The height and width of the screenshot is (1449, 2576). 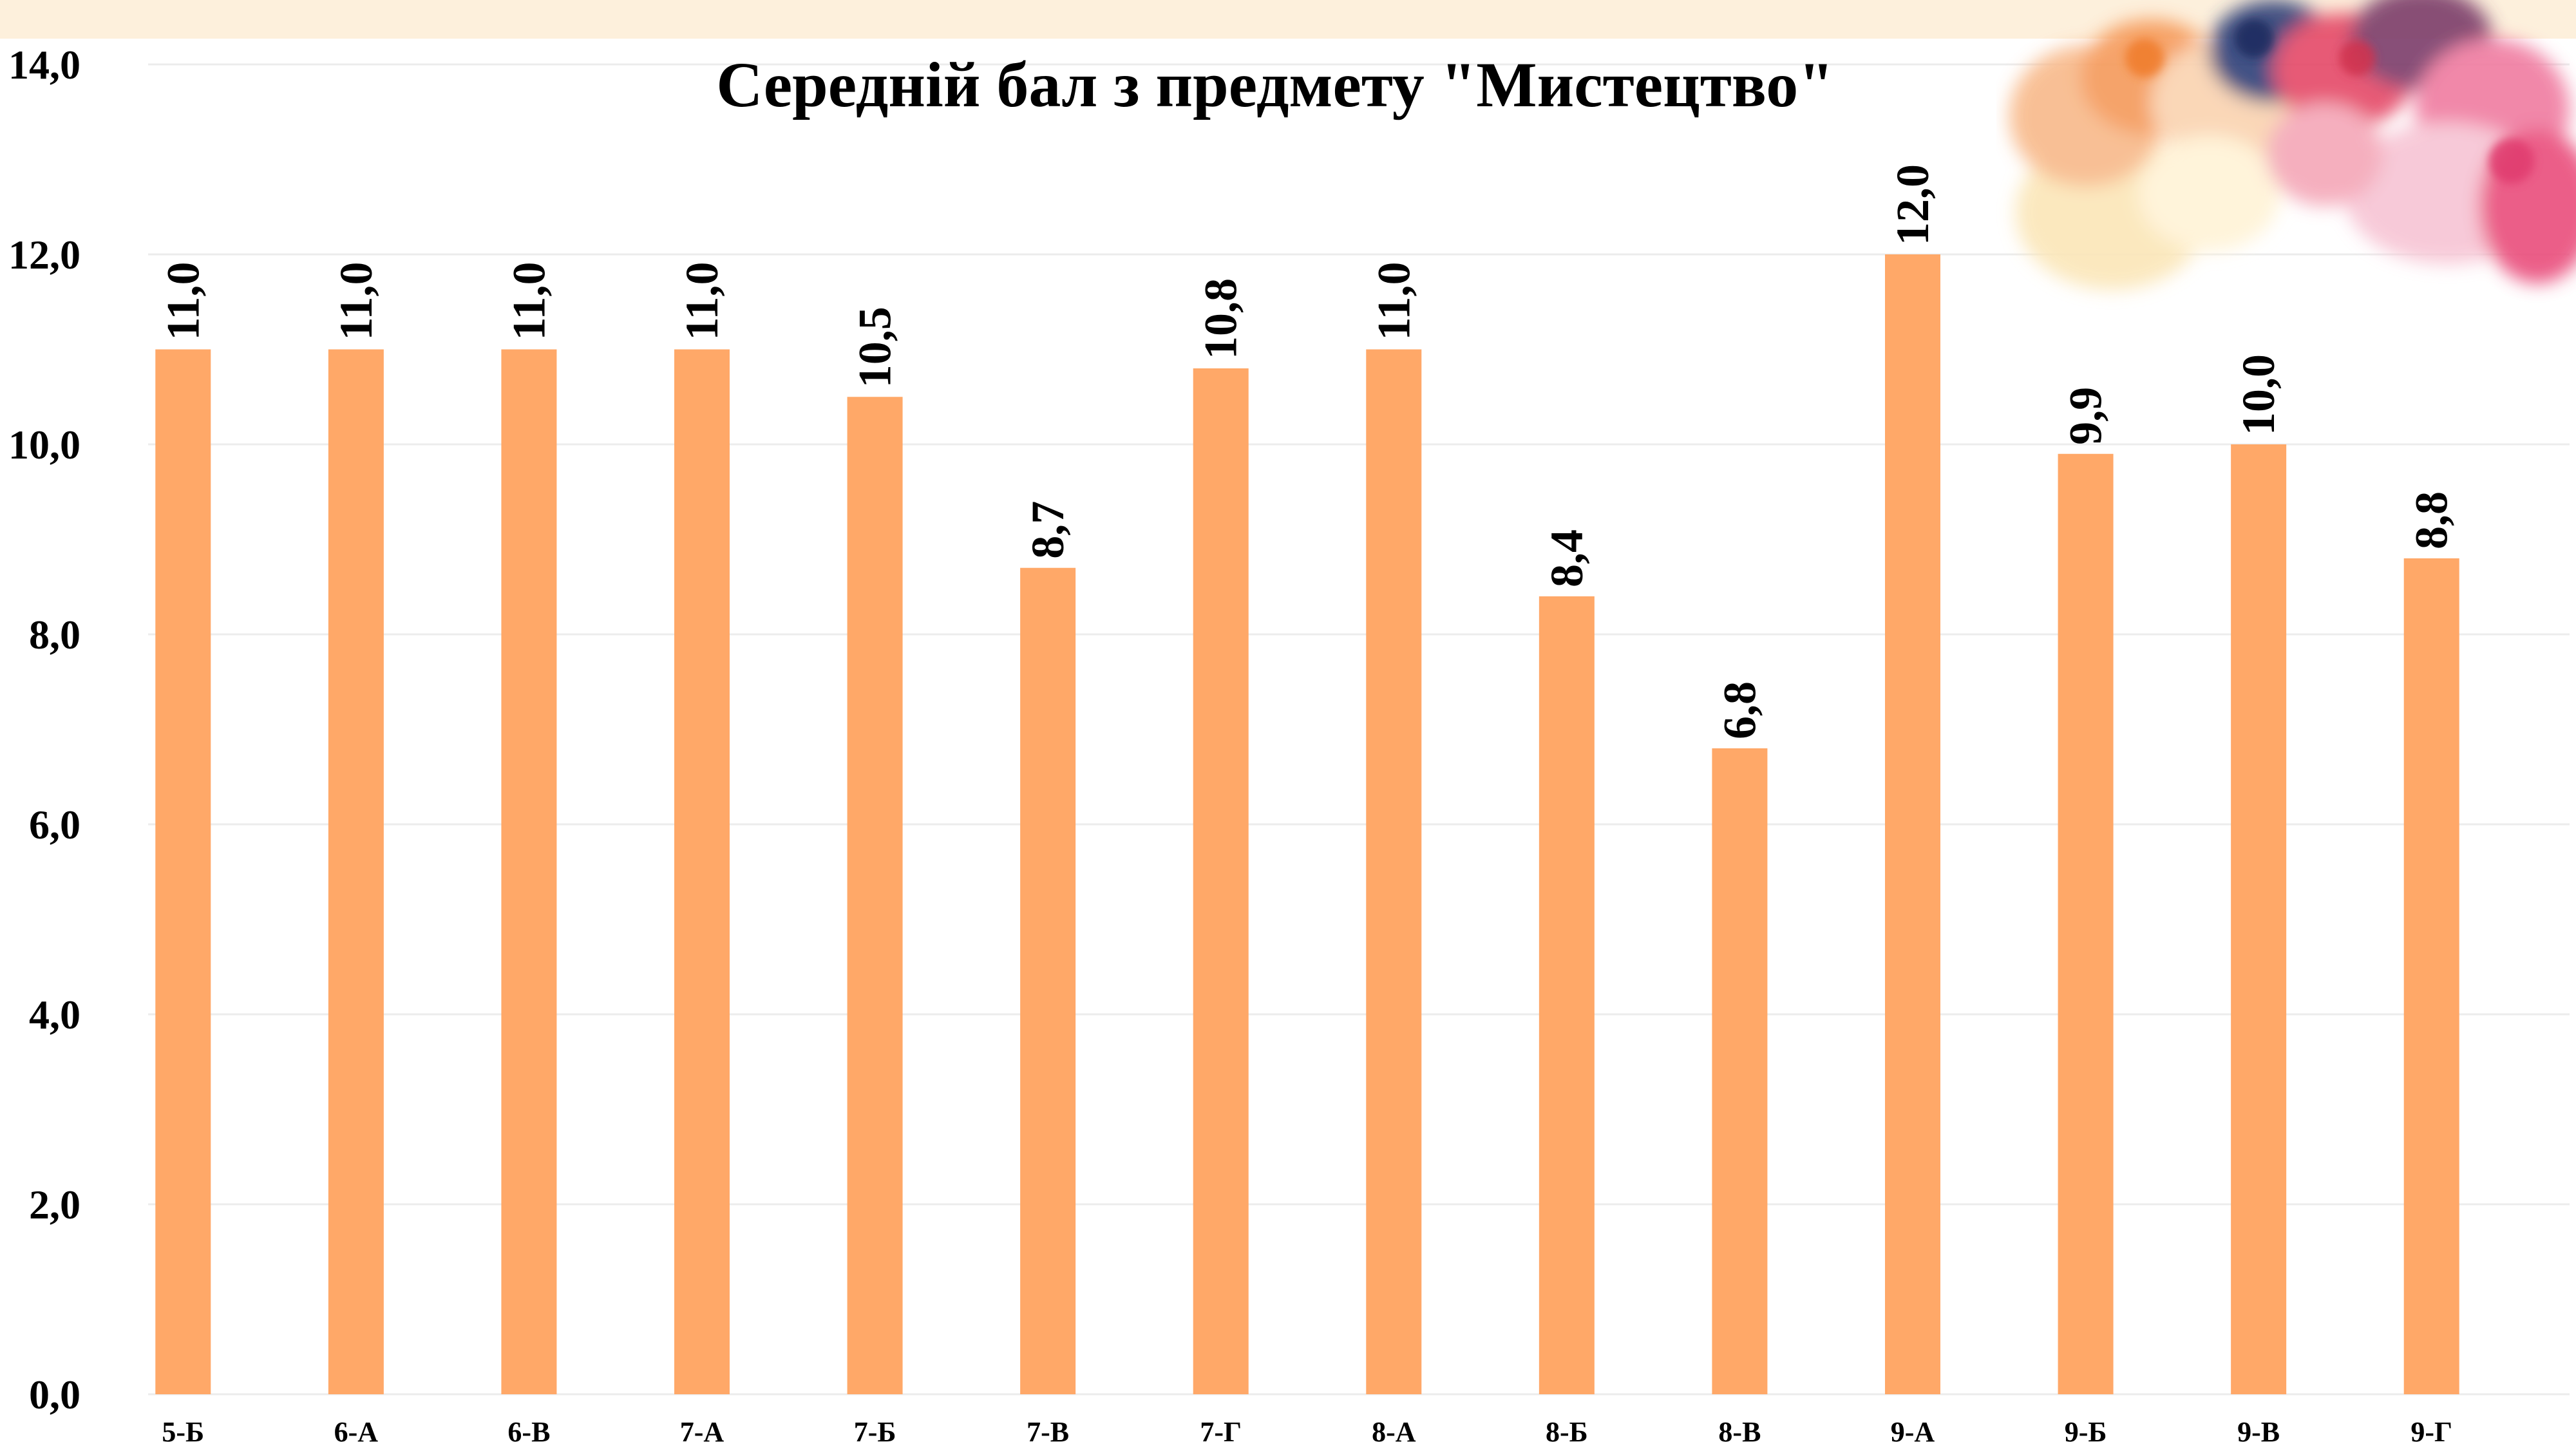 What do you see at coordinates (44, 729) in the screenshot?
I see `y-axis-ticks: 0,0 2,0 4,0 6,0 8,0 10,0 12,0 14,0` at bounding box center [44, 729].